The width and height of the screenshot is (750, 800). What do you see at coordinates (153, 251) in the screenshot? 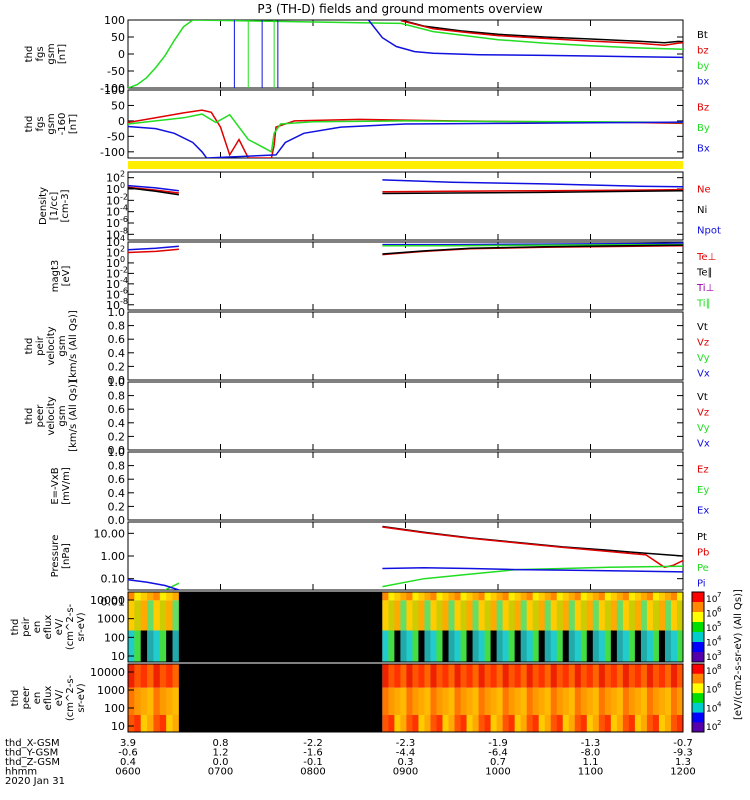
I see `series-Te⊥` at bounding box center [153, 251].